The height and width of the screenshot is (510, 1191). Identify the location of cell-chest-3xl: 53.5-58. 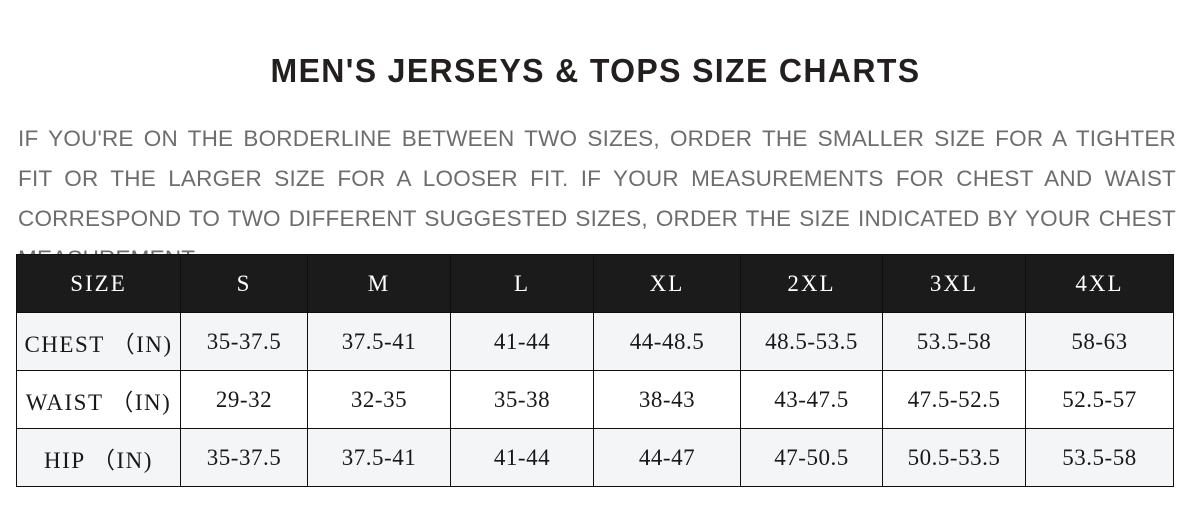
(954, 341).